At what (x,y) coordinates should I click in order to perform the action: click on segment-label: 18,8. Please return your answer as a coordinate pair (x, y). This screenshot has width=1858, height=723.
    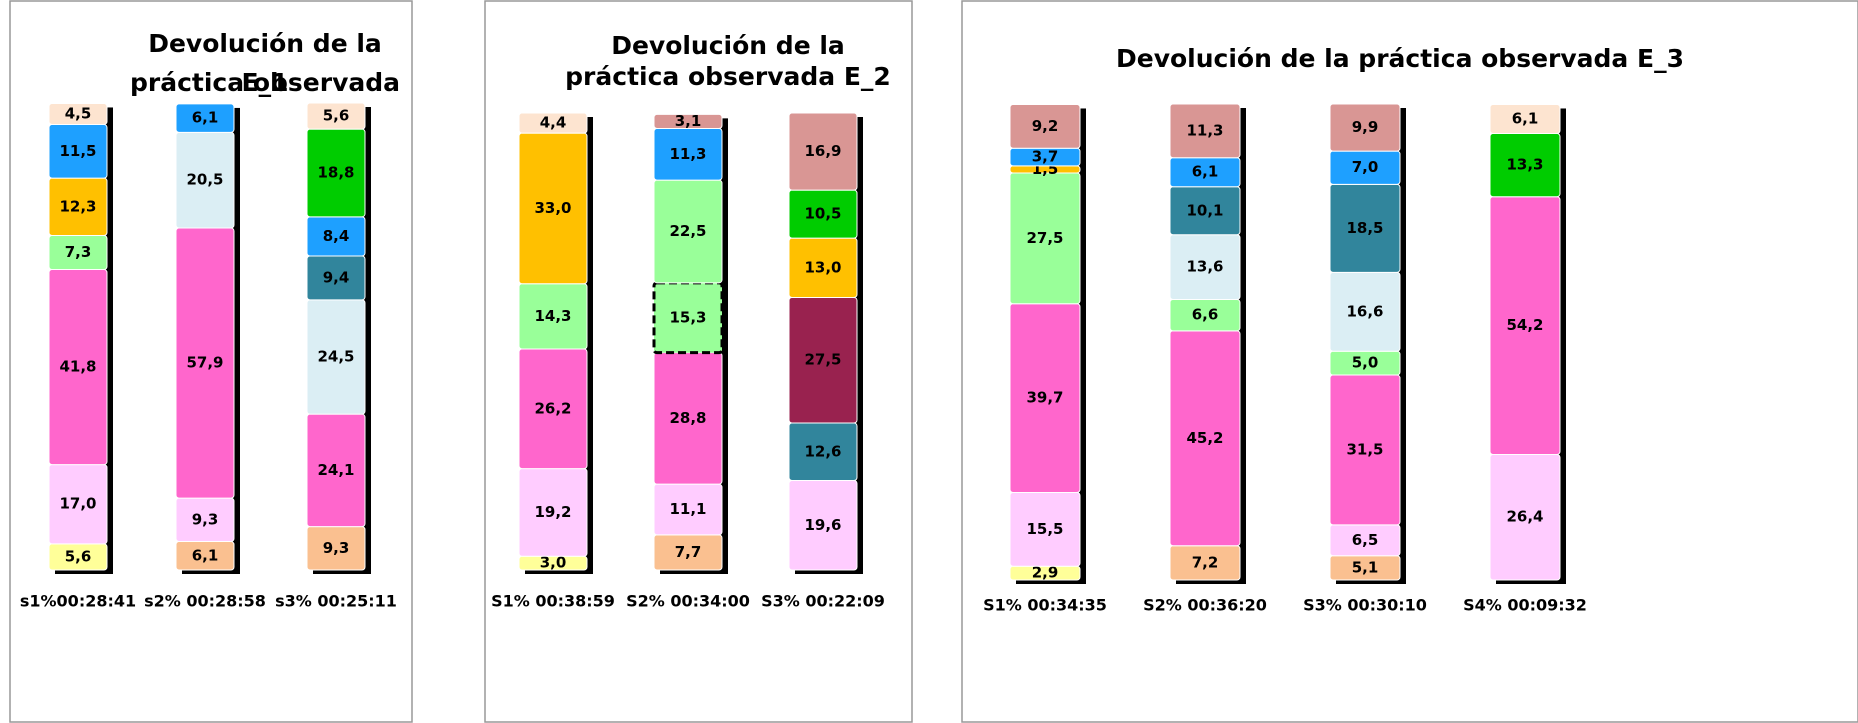
    Looking at the image, I should click on (335, 172).